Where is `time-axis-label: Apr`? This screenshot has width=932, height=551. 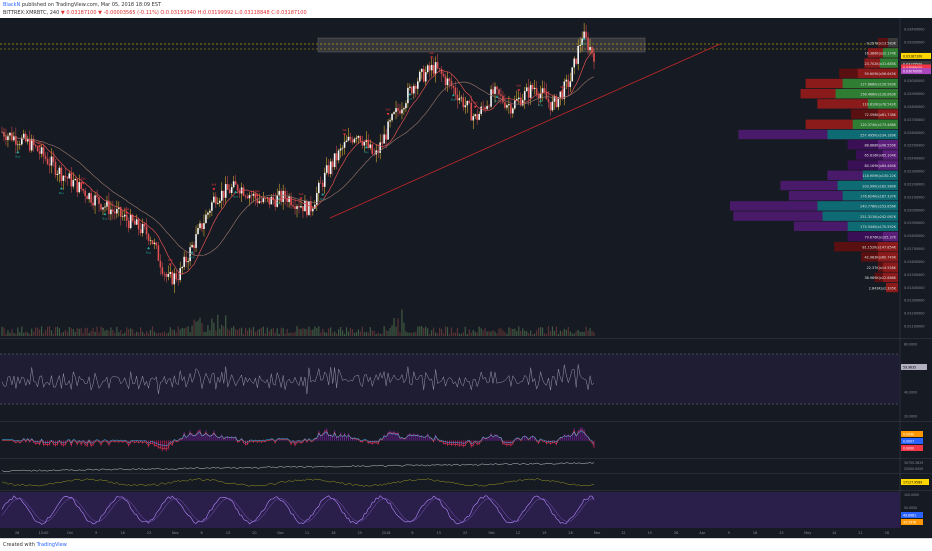 time-axis-label: Apr is located at coordinates (702, 533).